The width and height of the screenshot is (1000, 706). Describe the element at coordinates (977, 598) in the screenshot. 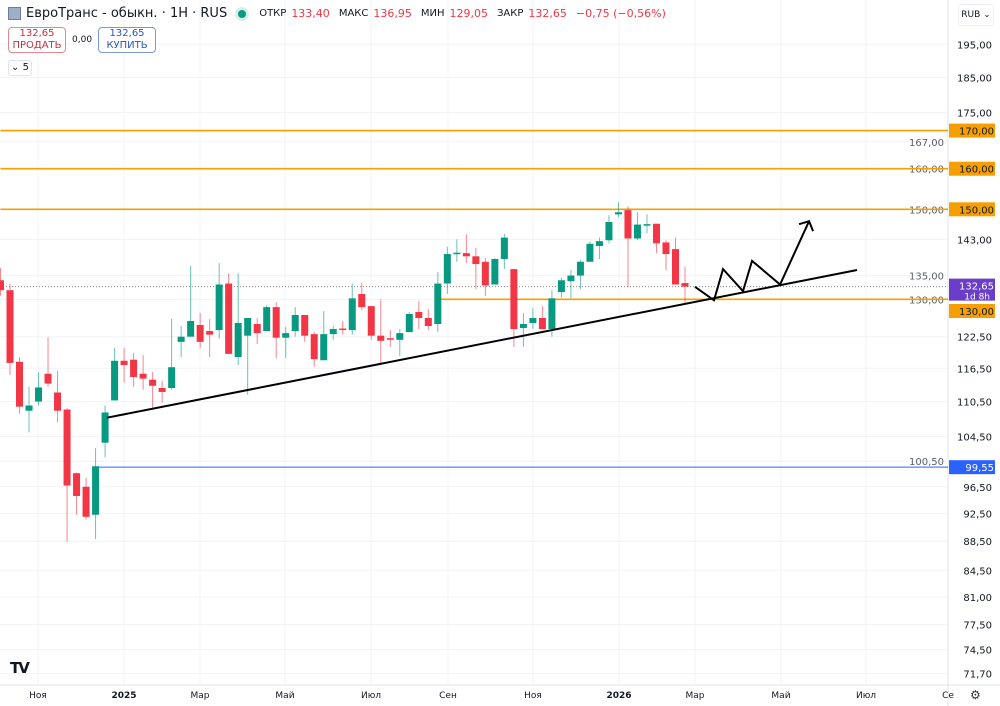

I see `y-tick-label: 81,00` at that location.